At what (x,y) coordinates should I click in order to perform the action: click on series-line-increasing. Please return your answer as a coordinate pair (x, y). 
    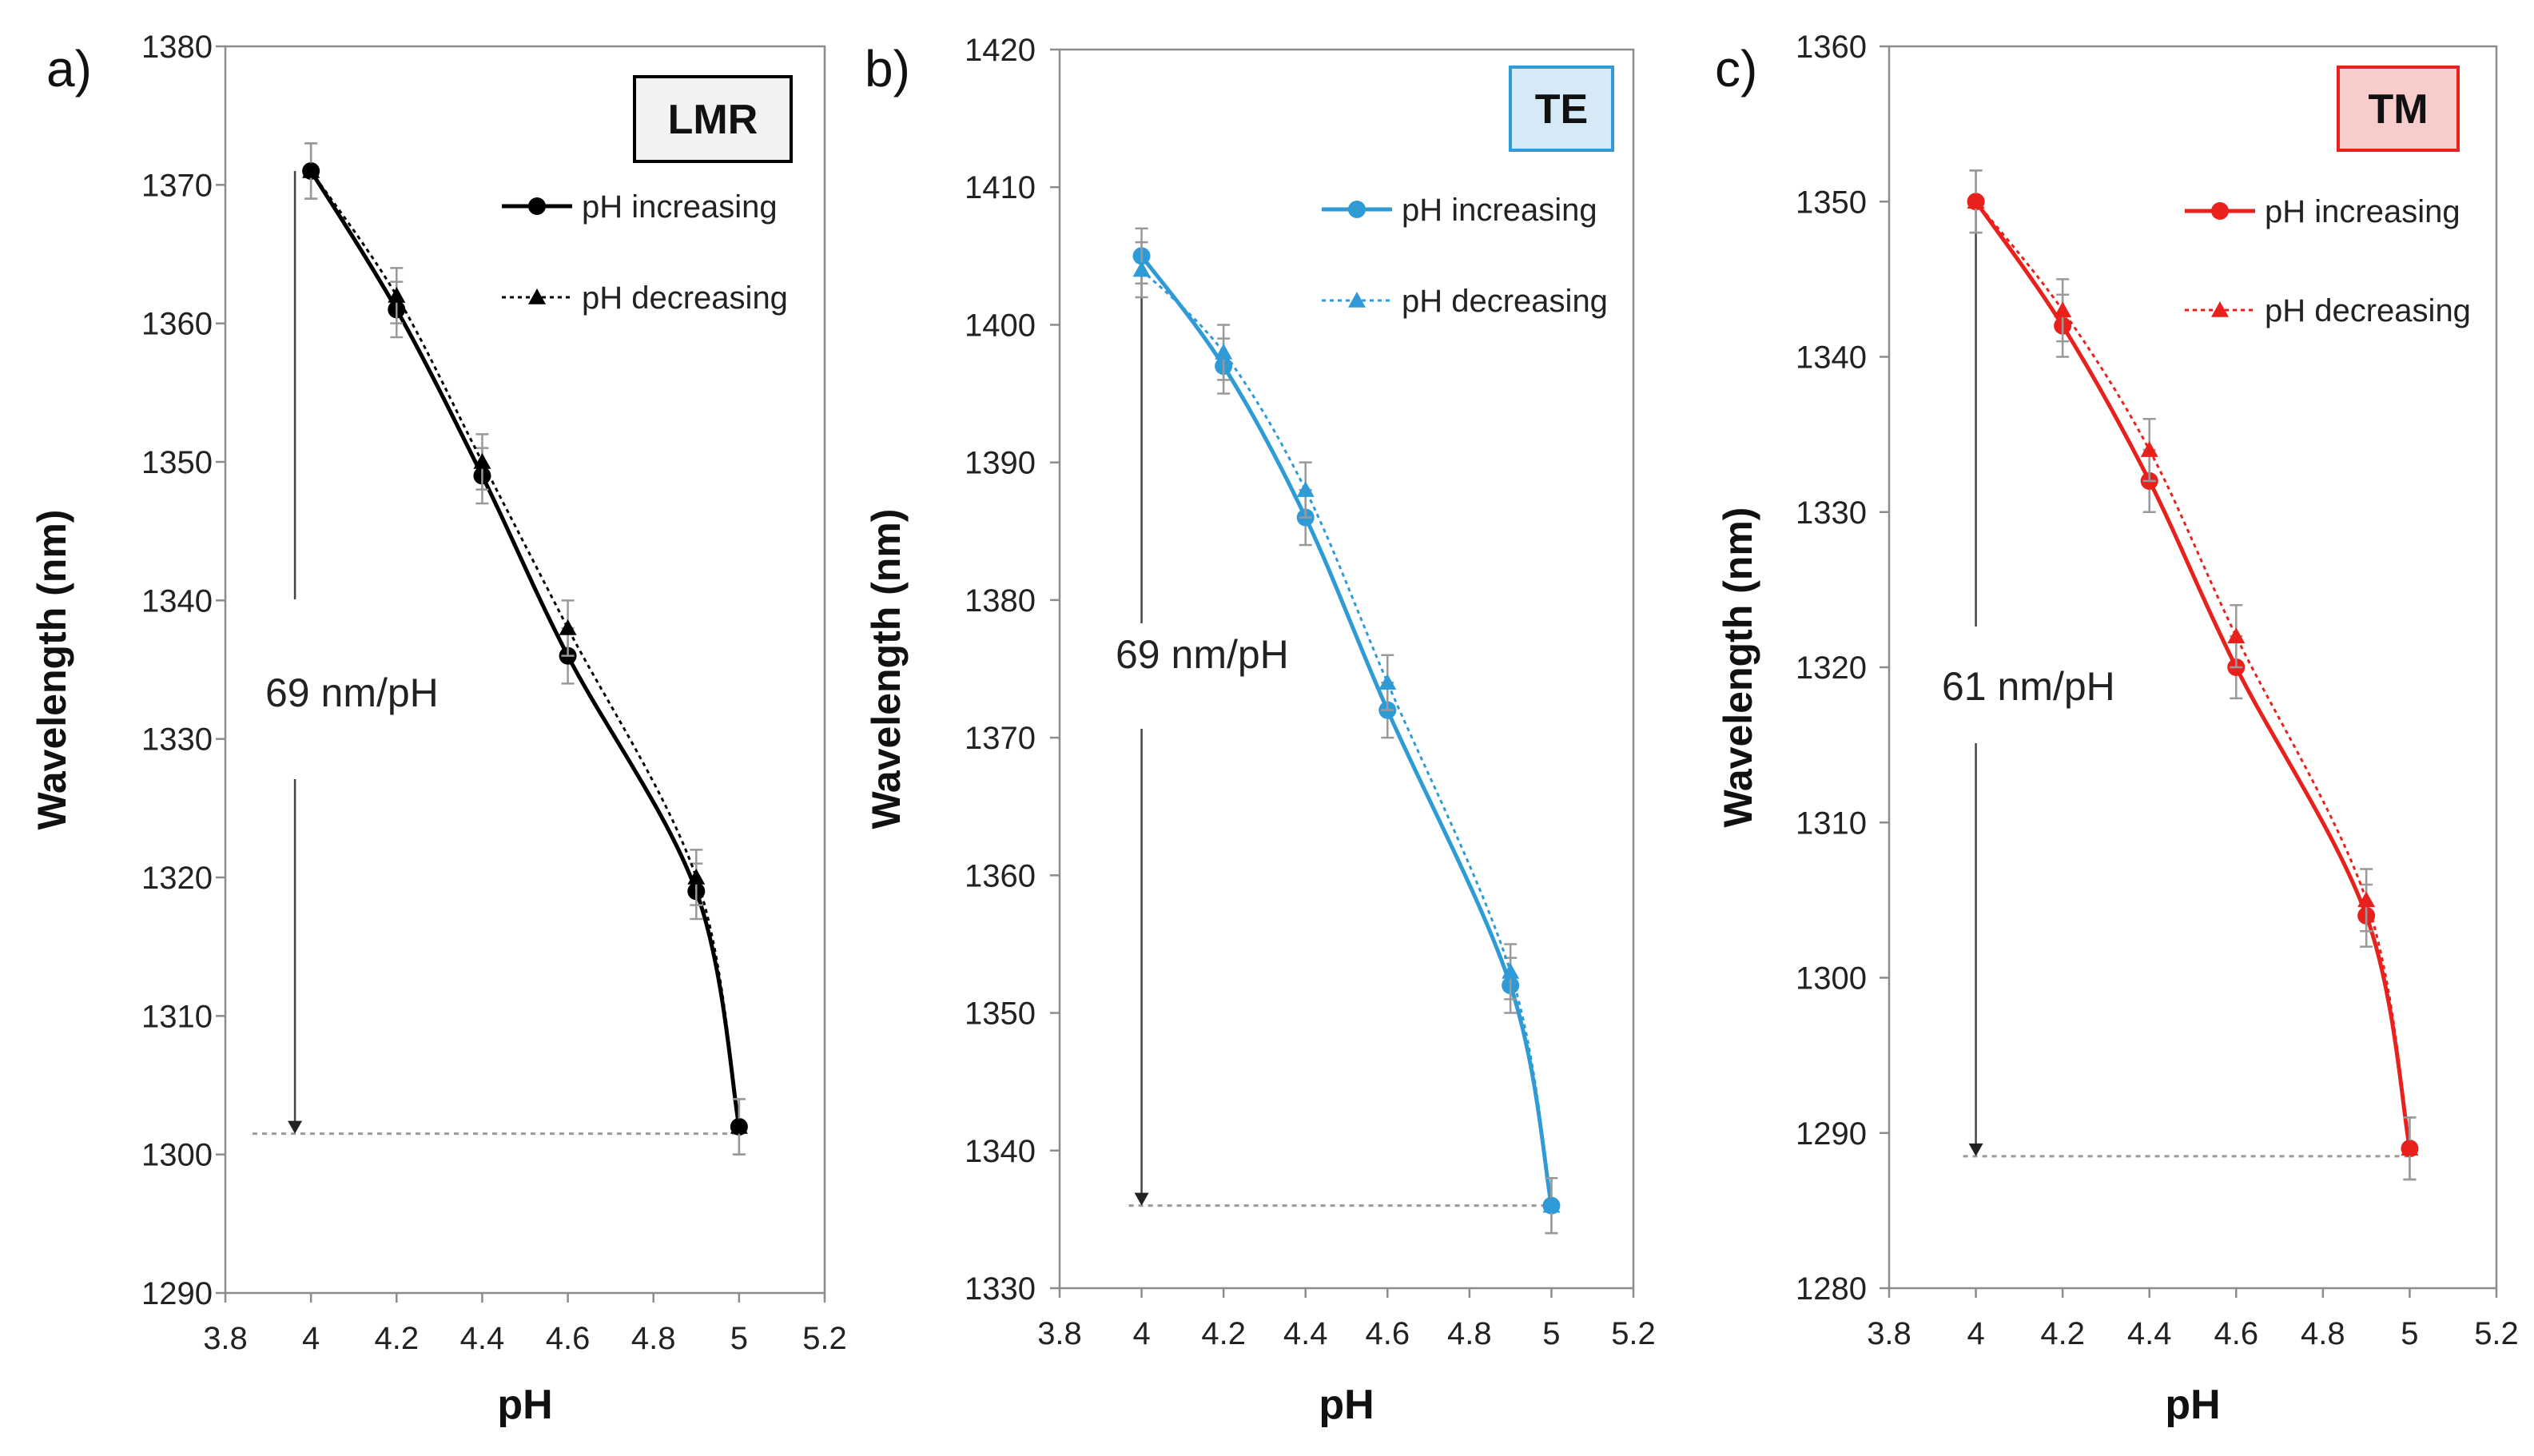
    Looking at the image, I should click on (1346, 730).